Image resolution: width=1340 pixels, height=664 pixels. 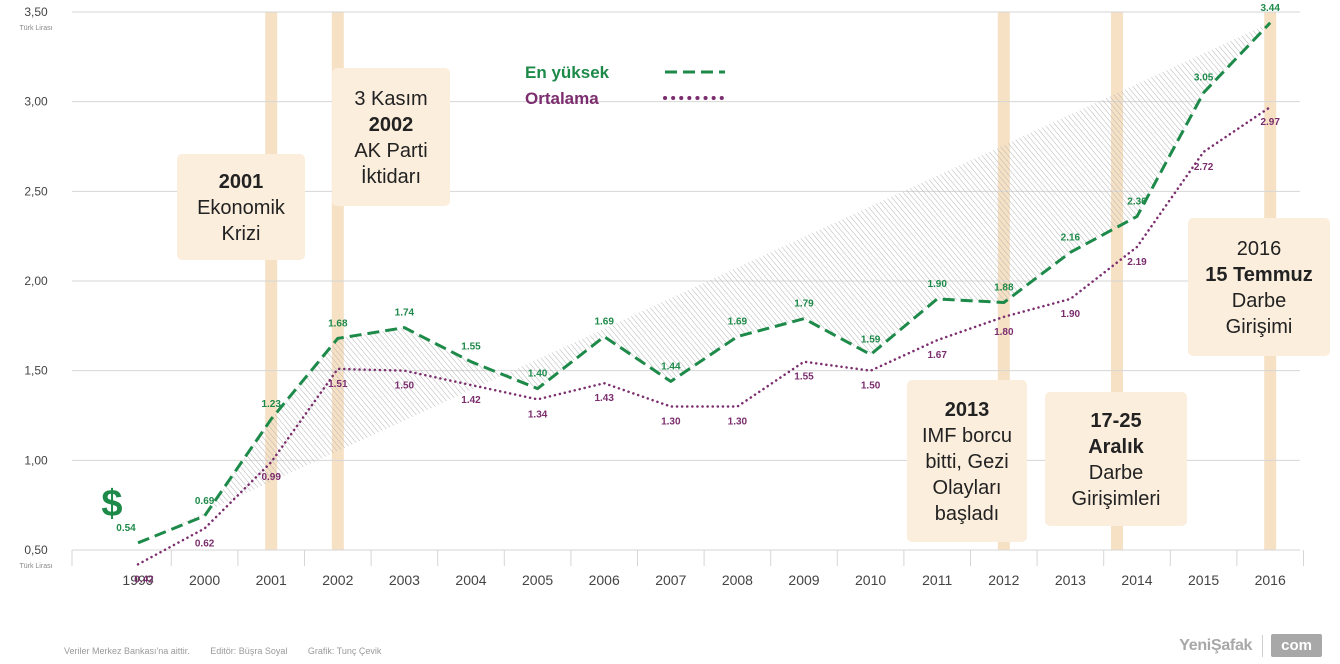 I want to click on annotation-2001: 2001 Ekonomik Krizi, so click(x=241, y=207).